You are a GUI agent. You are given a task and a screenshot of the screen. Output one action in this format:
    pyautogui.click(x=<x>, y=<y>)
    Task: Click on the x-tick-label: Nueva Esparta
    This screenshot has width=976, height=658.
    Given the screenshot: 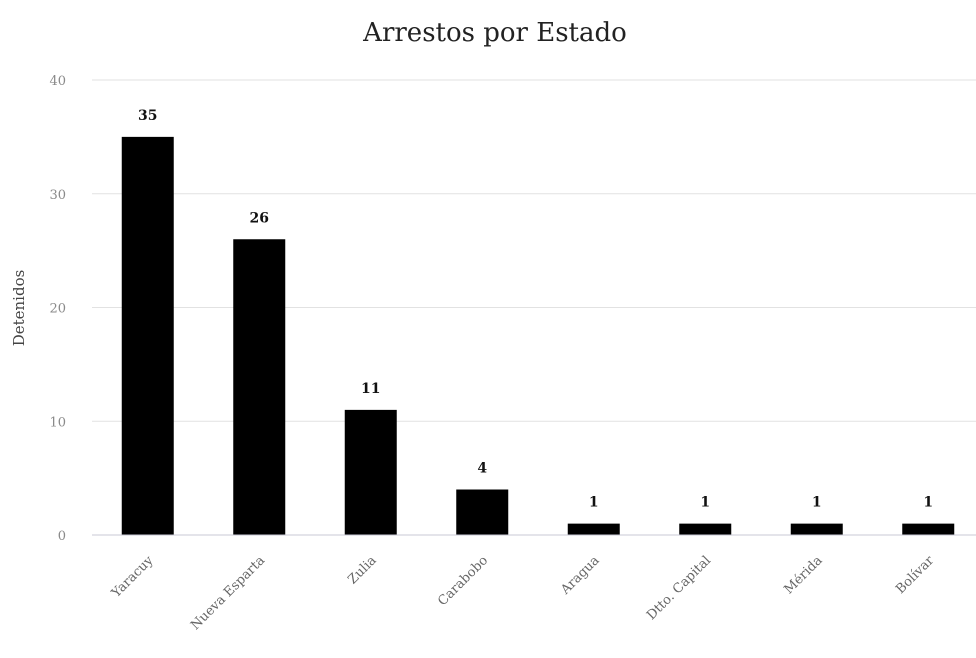 What is the action you would take?
    pyautogui.click(x=228, y=593)
    